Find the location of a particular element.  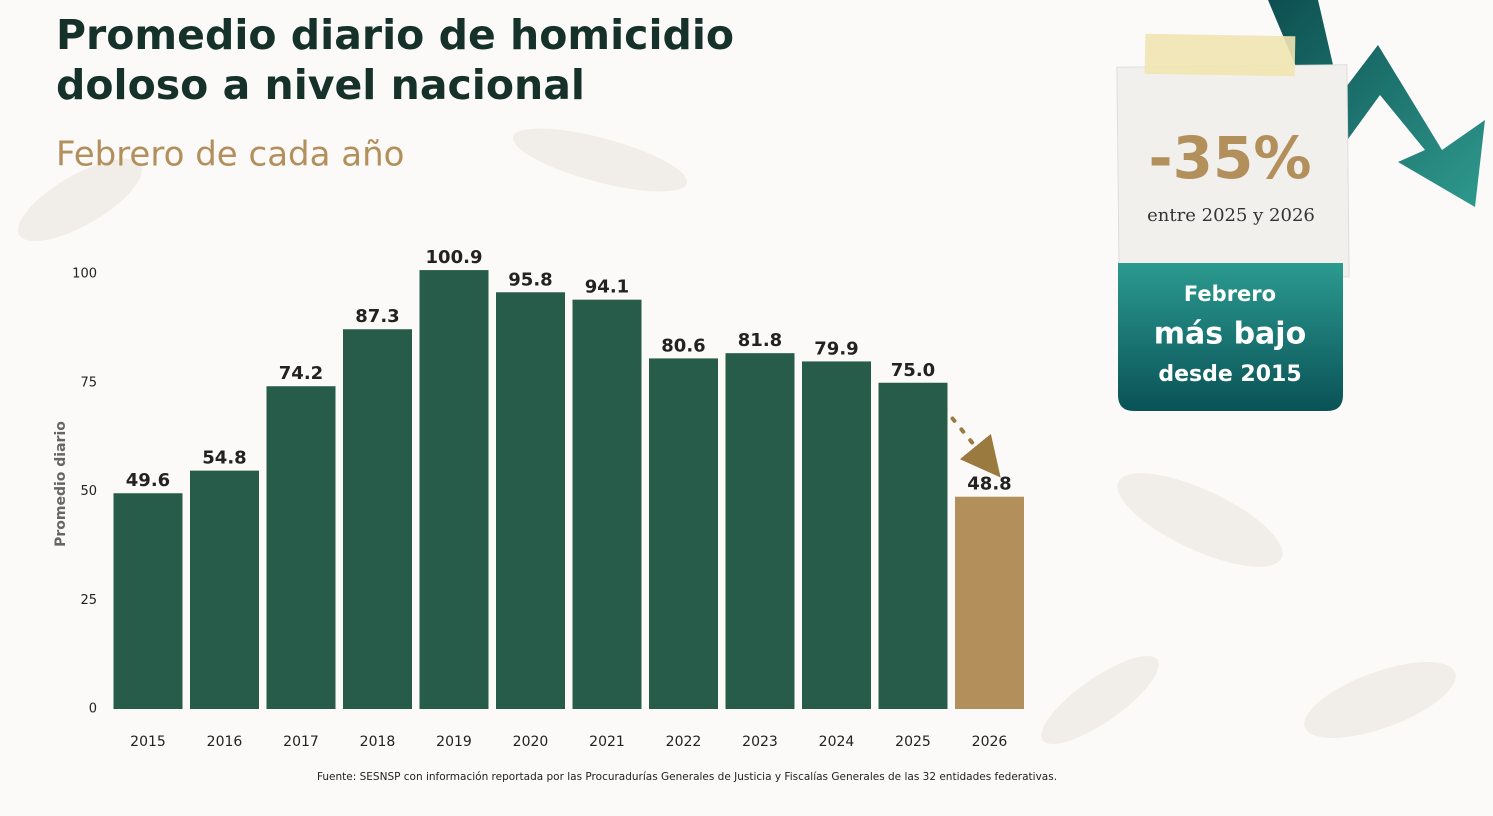

callout-line: Febrero is located at coordinates (1230, 294).